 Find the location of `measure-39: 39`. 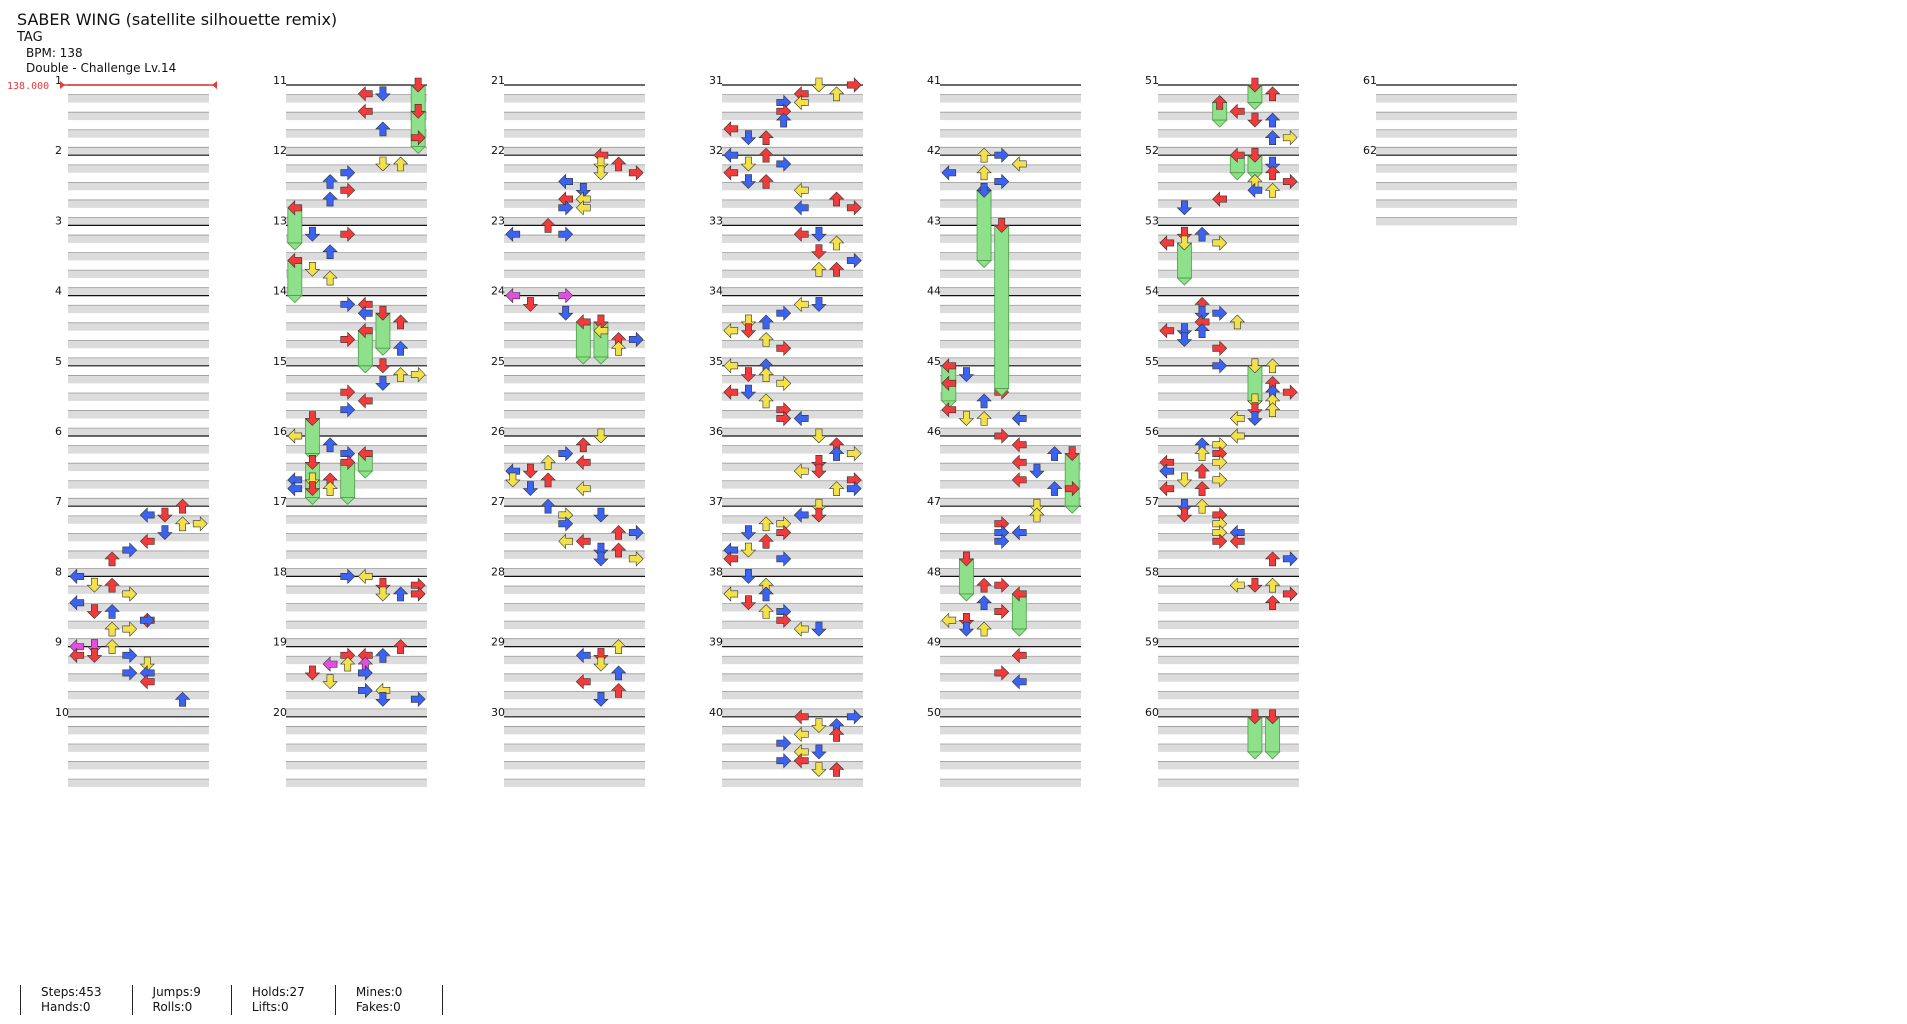

measure-39: 39 is located at coordinates (786, 676).